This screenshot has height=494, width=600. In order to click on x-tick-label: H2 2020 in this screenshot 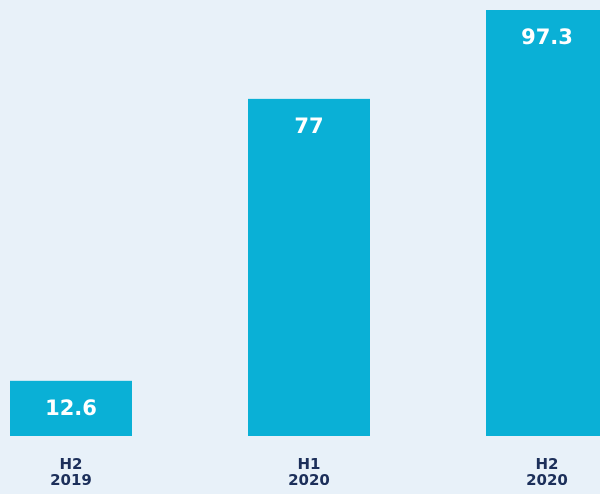, I will do `click(547, 472)`.